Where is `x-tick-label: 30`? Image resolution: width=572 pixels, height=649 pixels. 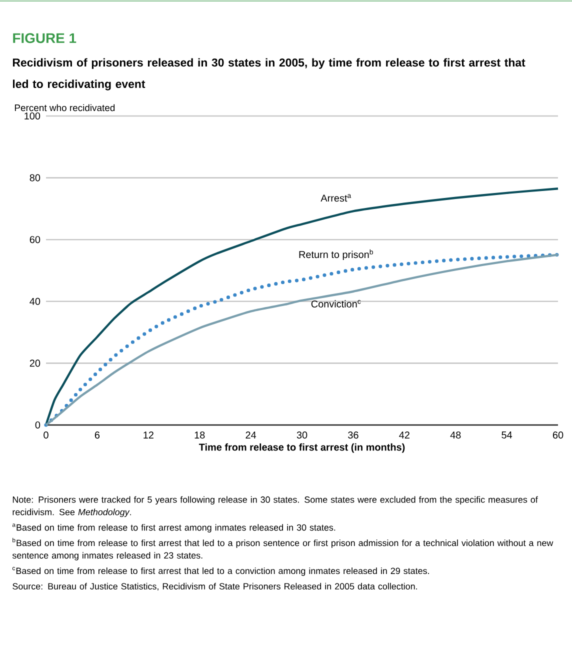
x-tick-label: 30 is located at coordinates (302, 435).